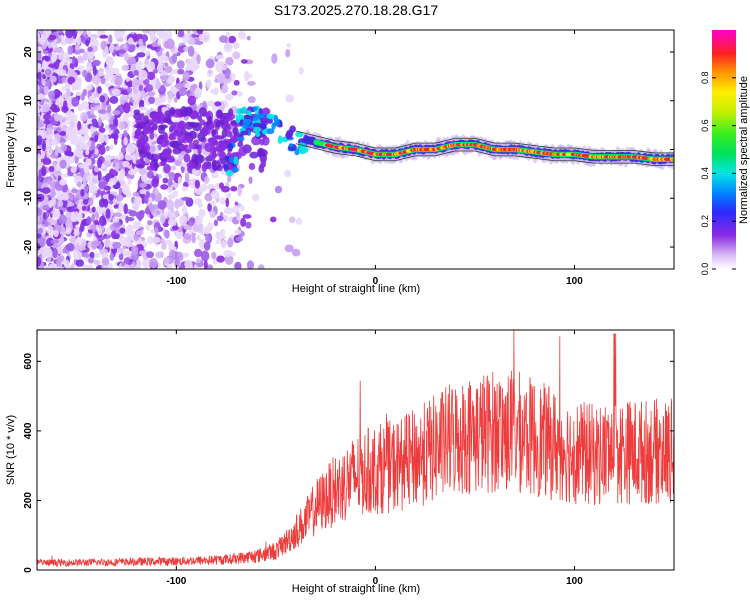 The width and height of the screenshot is (750, 600). Describe the element at coordinates (705, 173) in the screenshot. I see `colorbar-tick-label: 0.4` at that location.